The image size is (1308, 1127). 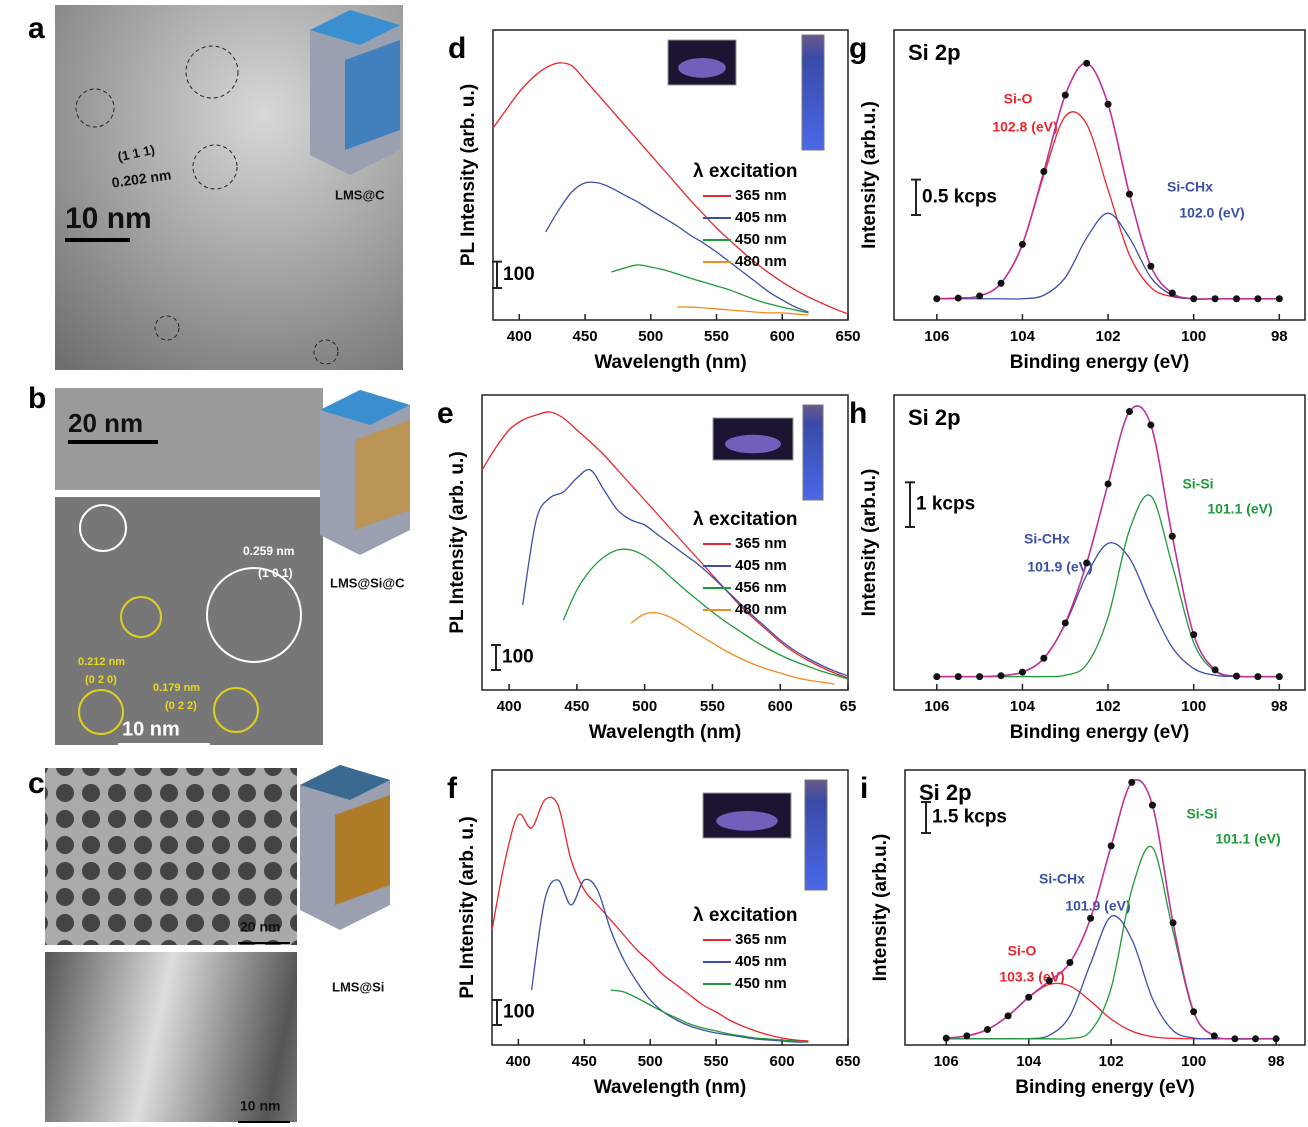 What do you see at coordinates (518, 1061) in the screenshot?
I see `x-tick-label: 400` at bounding box center [518, 1061].